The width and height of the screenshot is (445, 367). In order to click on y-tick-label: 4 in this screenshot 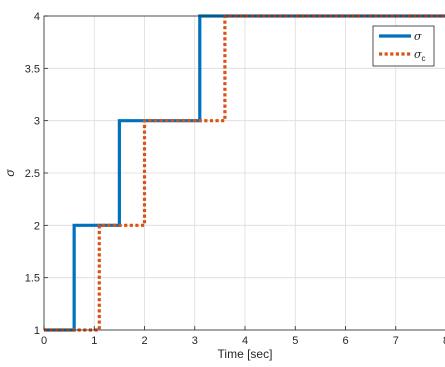, I will do `click(37, 17)`.